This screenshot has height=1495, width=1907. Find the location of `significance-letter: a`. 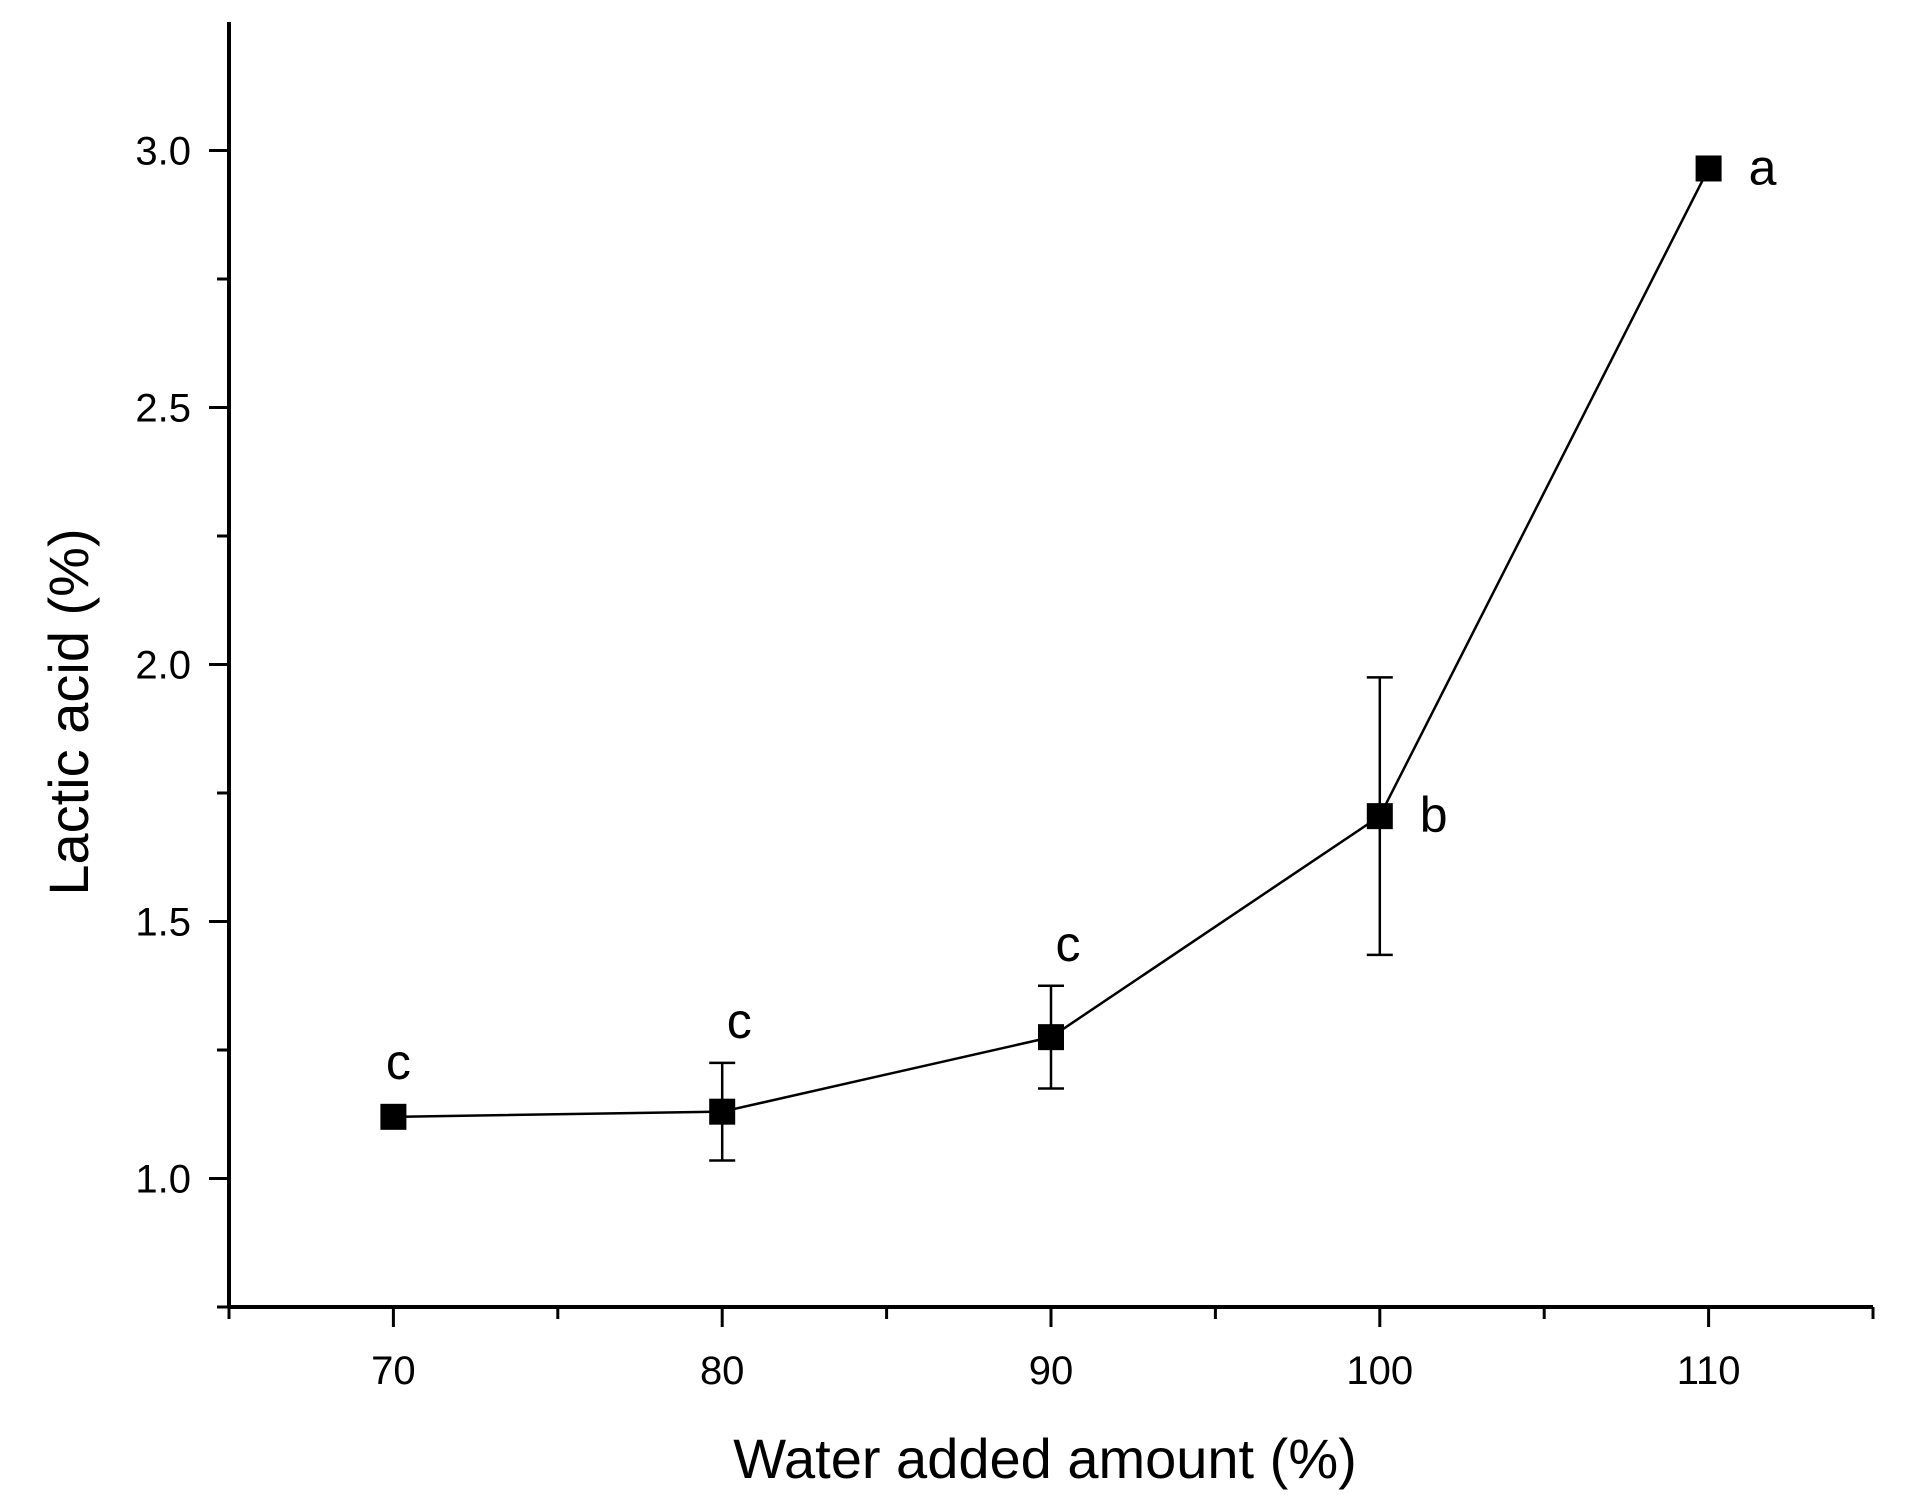

significance-letter: a is located at coordinates (1763, 167).